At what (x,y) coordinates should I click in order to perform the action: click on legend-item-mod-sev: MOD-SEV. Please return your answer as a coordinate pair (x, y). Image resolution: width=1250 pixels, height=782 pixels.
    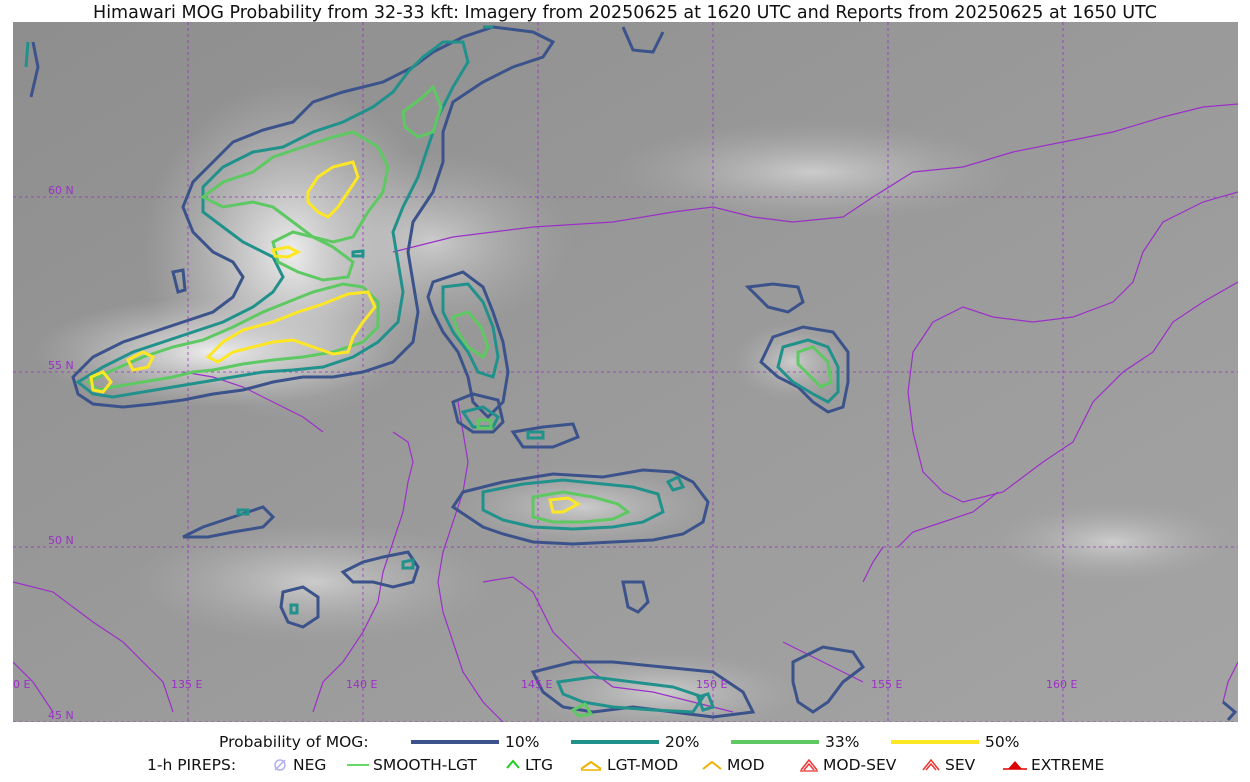
    Looking at the image, I should click on (847, 765).